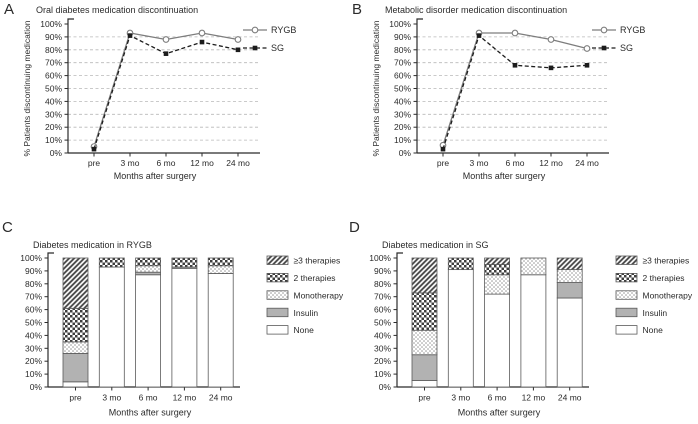 This screenshot has height=424, width=698. I want to click on series-RYGB: RYGB, so click(542, 87).